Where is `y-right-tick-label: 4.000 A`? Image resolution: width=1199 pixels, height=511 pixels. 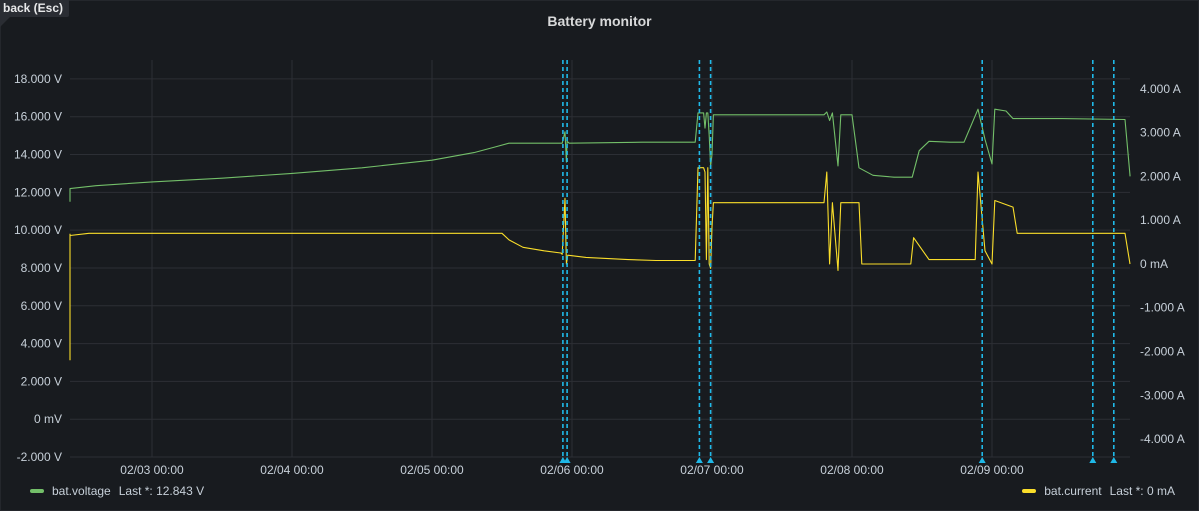
y-right-tick-label: 4.000 A is located at coordinates (1160, 89).